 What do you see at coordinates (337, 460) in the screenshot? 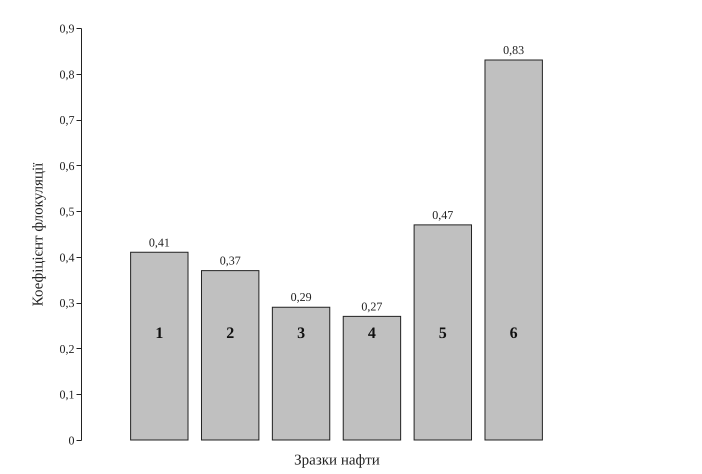
I see `x-axis-title: Зразки нафти` at bounding box center [337, 460].